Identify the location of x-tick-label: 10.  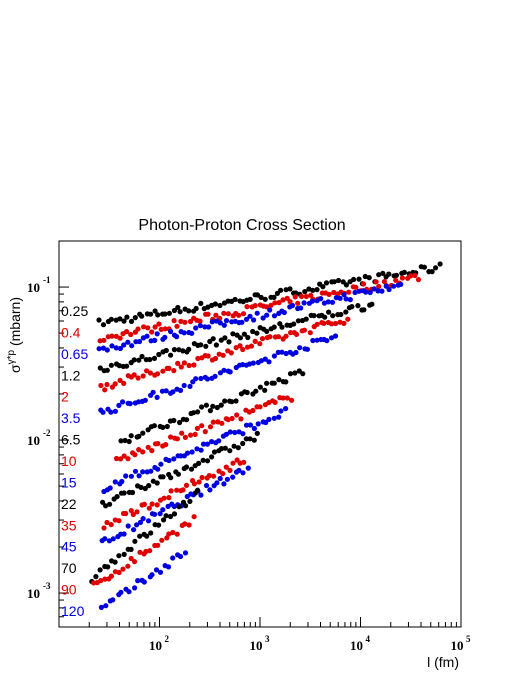
(155, 645).